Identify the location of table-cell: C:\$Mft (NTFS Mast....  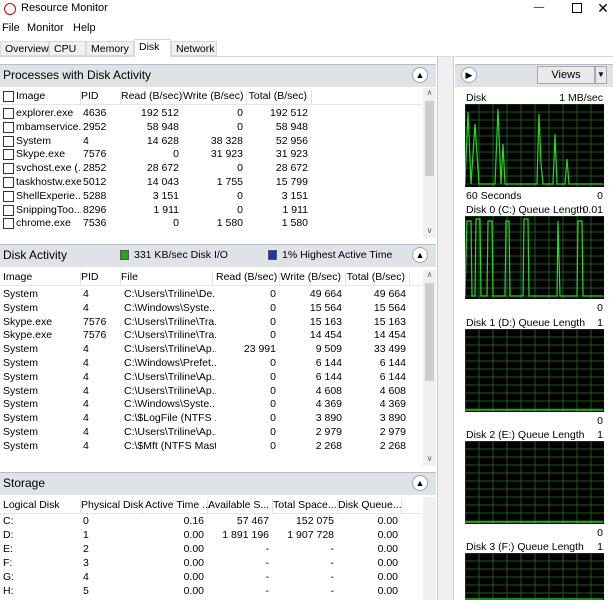
(170, 445).